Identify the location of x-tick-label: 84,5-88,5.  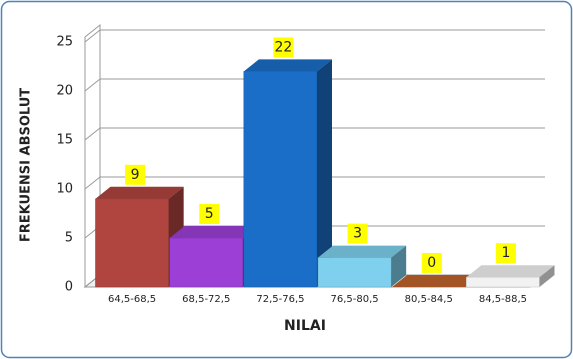
(503, 299).